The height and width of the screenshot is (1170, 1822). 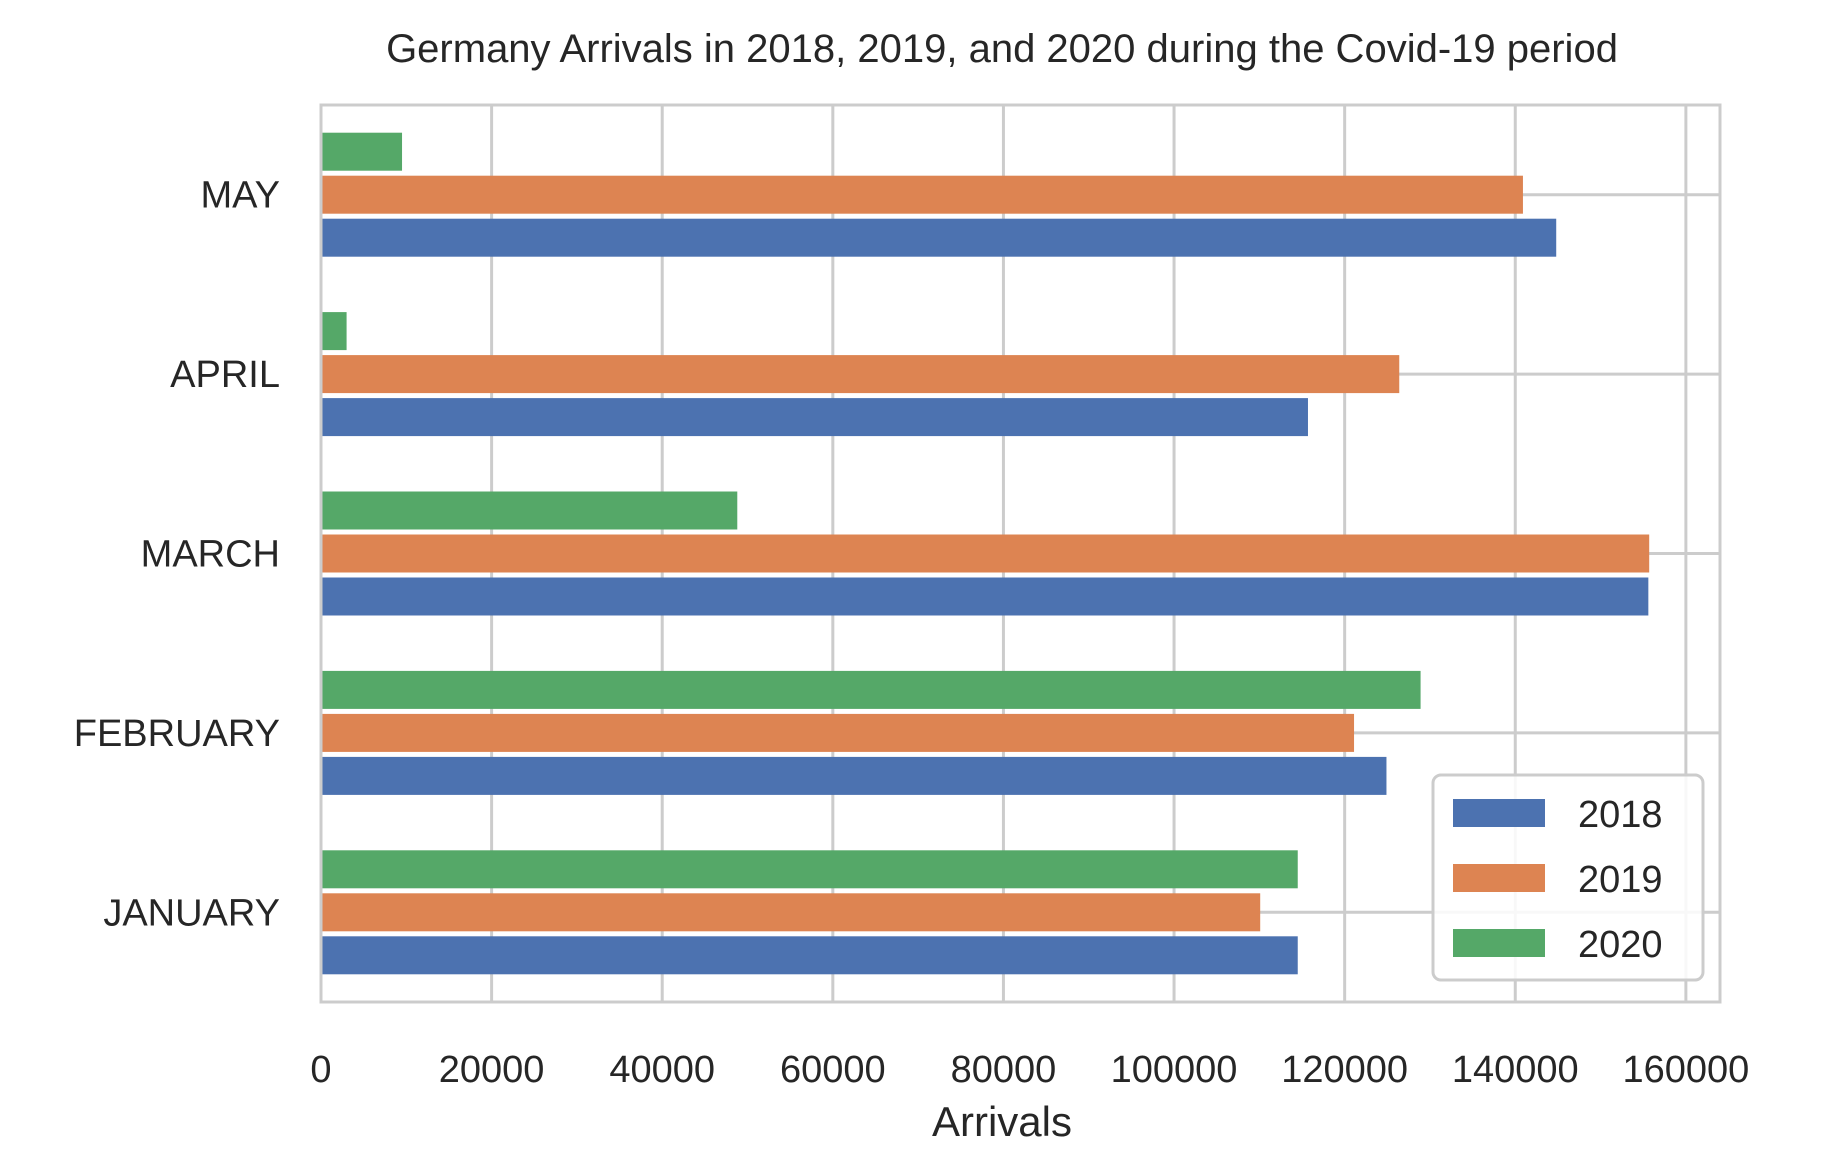 What do you see at coordinates (854, 775) in the screenshot?
I see `bar-2018-february` at bounding box center [854, 775].